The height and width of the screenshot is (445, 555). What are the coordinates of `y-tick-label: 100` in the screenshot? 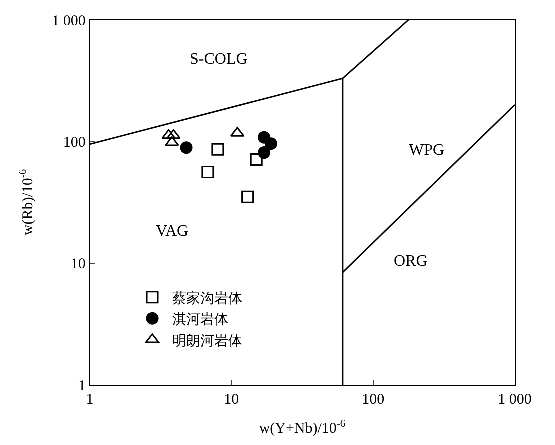 It's located at (74, 142).